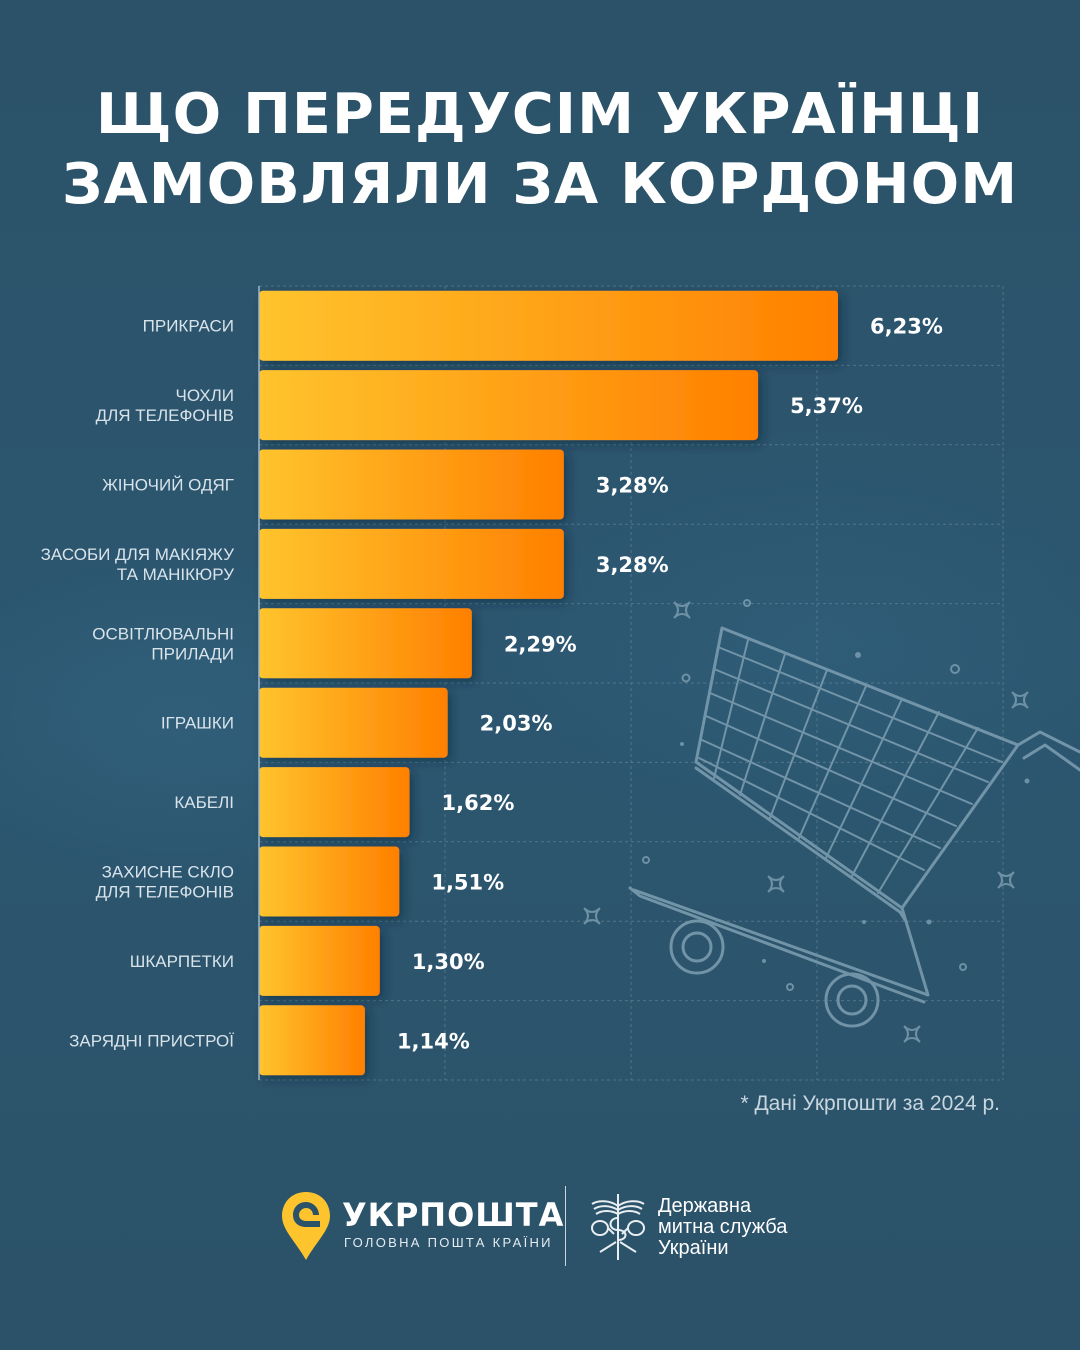 Image resolution: width=1080 pixels, height=1350 pixels. What do you see at coordinates (433, 1041) in the screenshot?
I see `value-label: 1,14%` at bounding box center [433, 1041].